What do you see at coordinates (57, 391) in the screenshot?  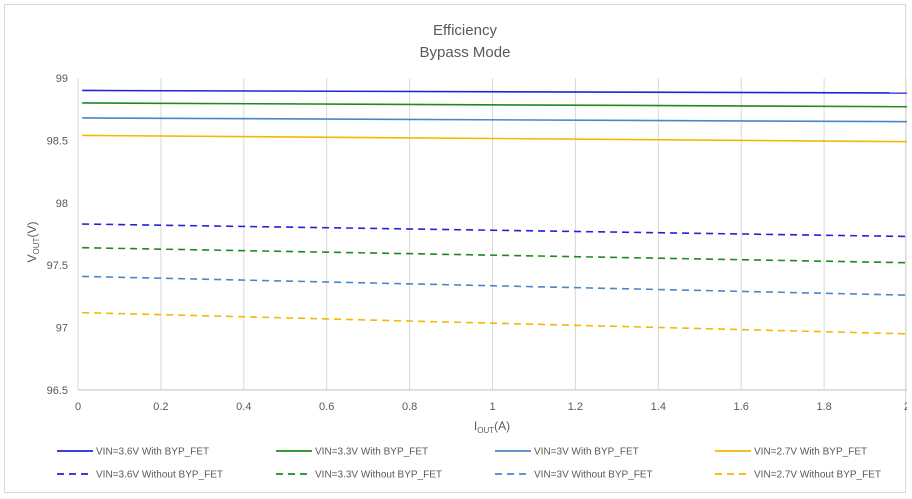 I see `y-tick-label: 96.5` at bounding box center [57, 391].